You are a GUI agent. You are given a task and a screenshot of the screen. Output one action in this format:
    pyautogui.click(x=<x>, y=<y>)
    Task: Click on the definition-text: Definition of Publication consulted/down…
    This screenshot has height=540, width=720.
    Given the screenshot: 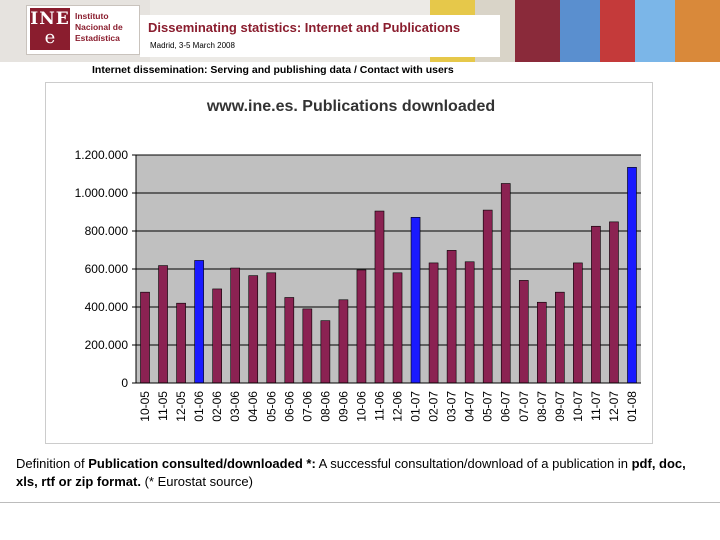 What is the action you would take?
    pyautogui.click(x=356, y=473)
    